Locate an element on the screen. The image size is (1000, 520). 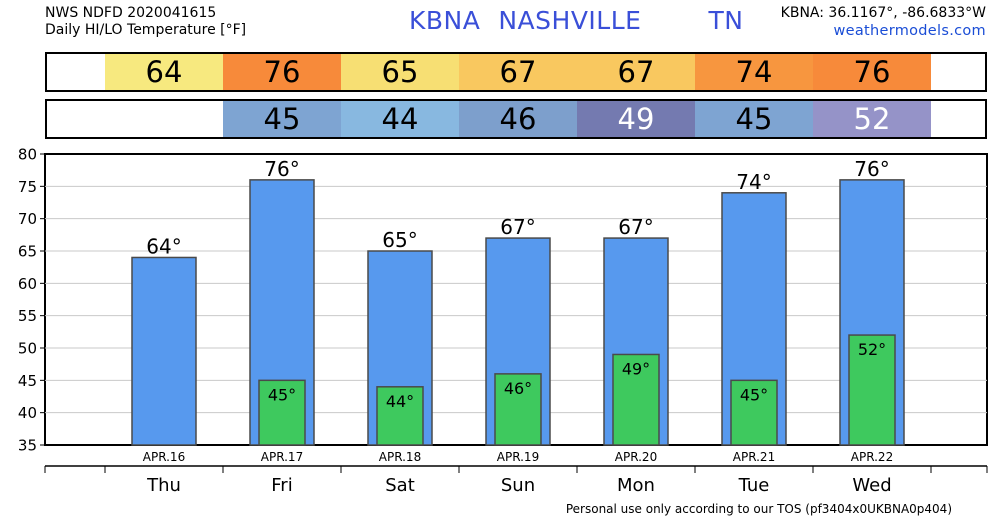
lo-value-label: 44° is located at coordinates (400, 401).